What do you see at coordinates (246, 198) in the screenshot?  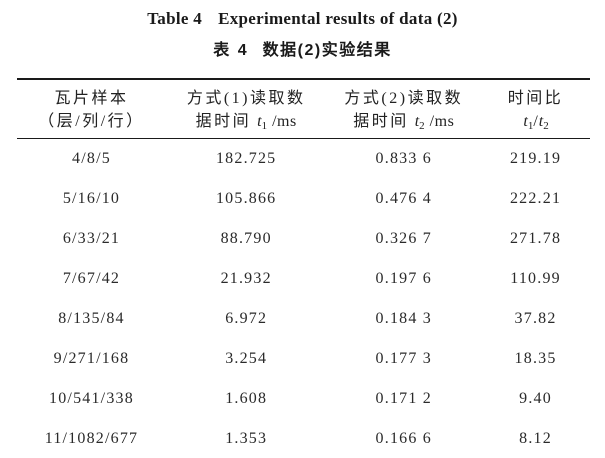 I see `cell-t1: 105.866` at bounding box center [246, 198].